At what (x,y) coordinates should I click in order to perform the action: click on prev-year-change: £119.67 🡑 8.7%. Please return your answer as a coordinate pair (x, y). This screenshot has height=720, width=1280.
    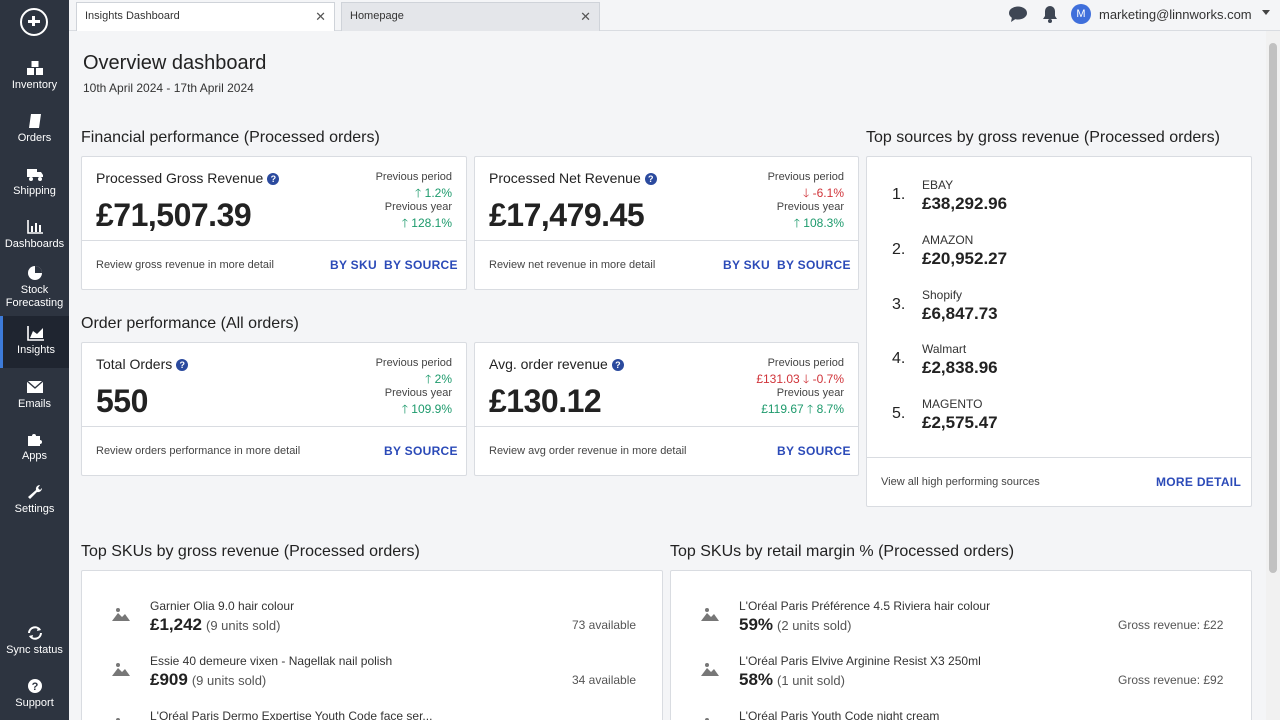
    Looking at the image, I should click on (802, 410).